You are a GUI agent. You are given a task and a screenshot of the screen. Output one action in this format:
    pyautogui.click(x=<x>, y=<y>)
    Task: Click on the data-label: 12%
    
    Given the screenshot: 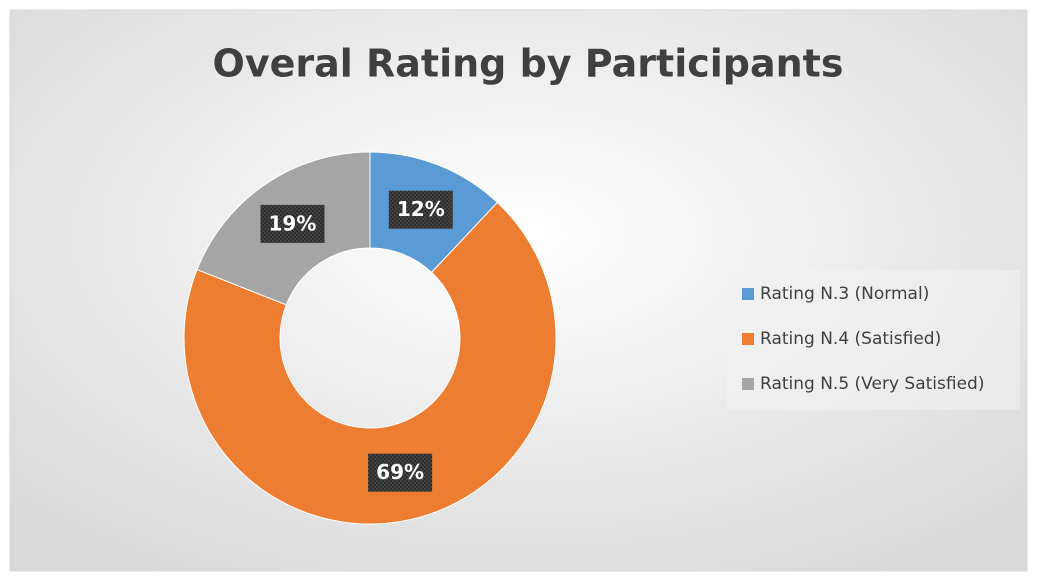 What is the action you would take?
    pyautogui.click(x=421, y=209)
    